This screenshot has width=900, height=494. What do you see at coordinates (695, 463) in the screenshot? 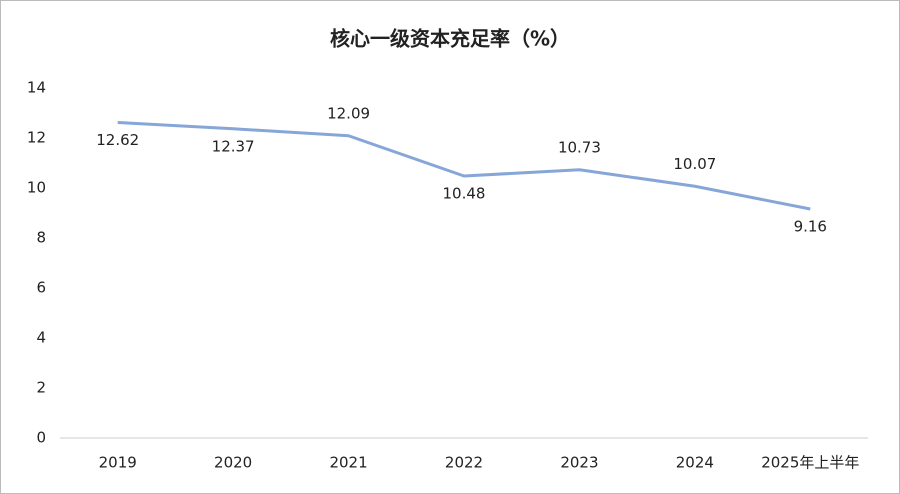
I see `x-tick-label: 2024` at bounding box center [695, 463].